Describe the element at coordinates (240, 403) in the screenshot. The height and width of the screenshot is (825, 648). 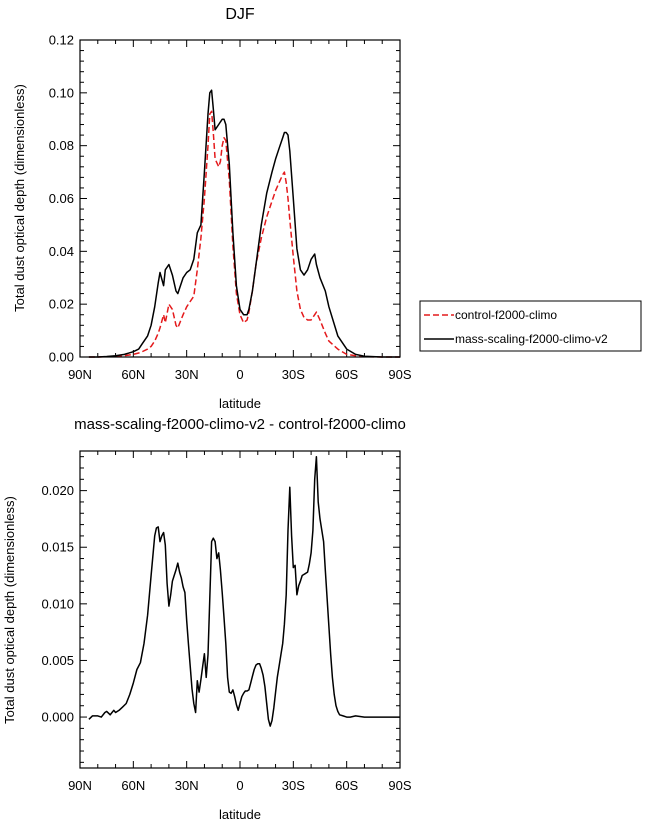
I see `chart-1-x-axis-label: latitude` at that location.